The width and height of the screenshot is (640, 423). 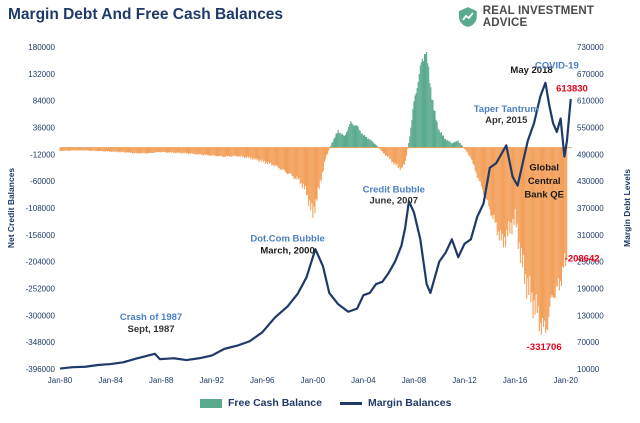 I want to click on right-tick-label: 370000, so click(x=590, y=208).